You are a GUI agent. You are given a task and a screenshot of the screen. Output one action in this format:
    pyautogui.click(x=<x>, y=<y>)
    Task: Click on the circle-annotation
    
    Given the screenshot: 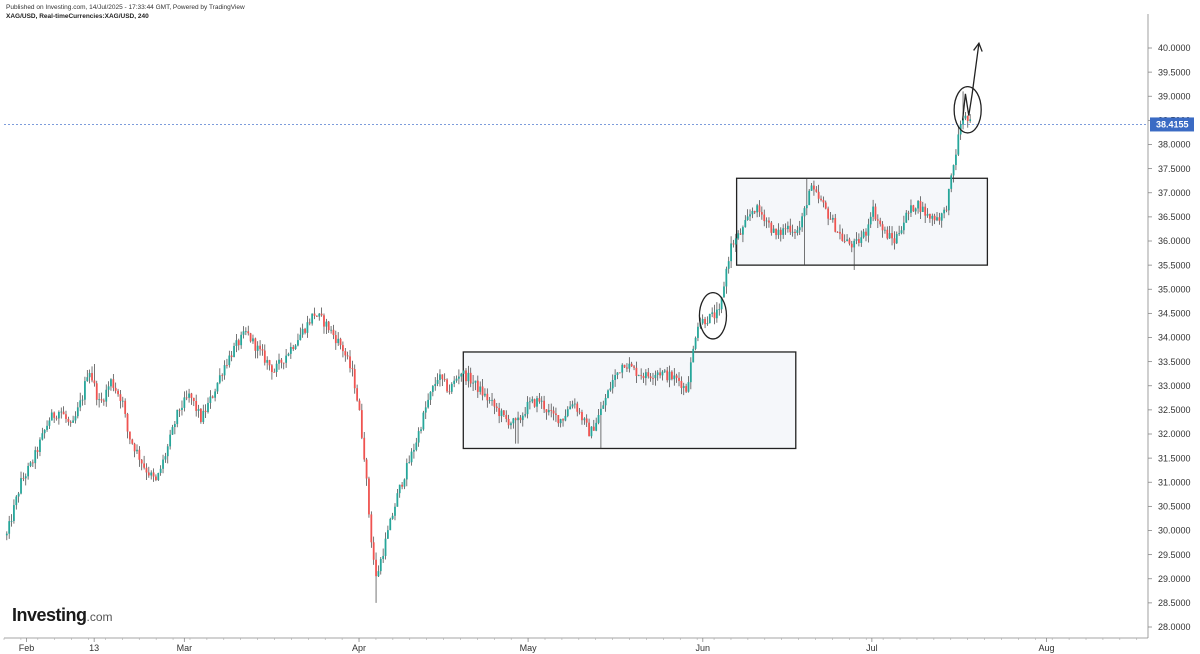 What is the action you would take?
    pyautogui.click(x=713, y=315)
    